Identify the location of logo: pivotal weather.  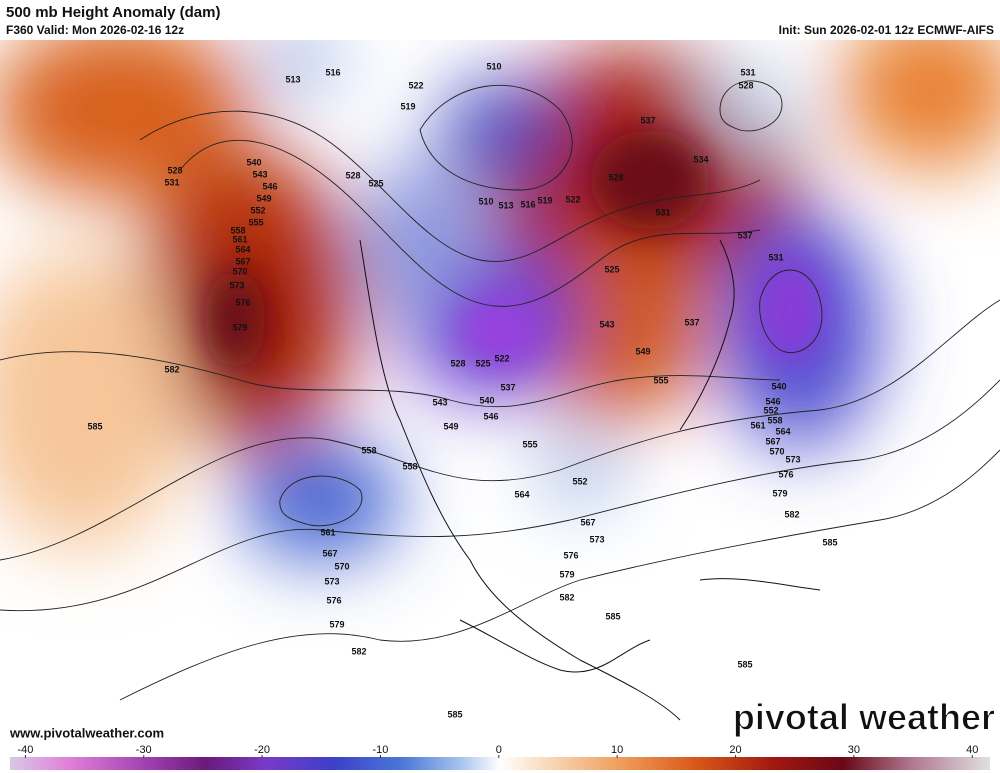
(864, 717).